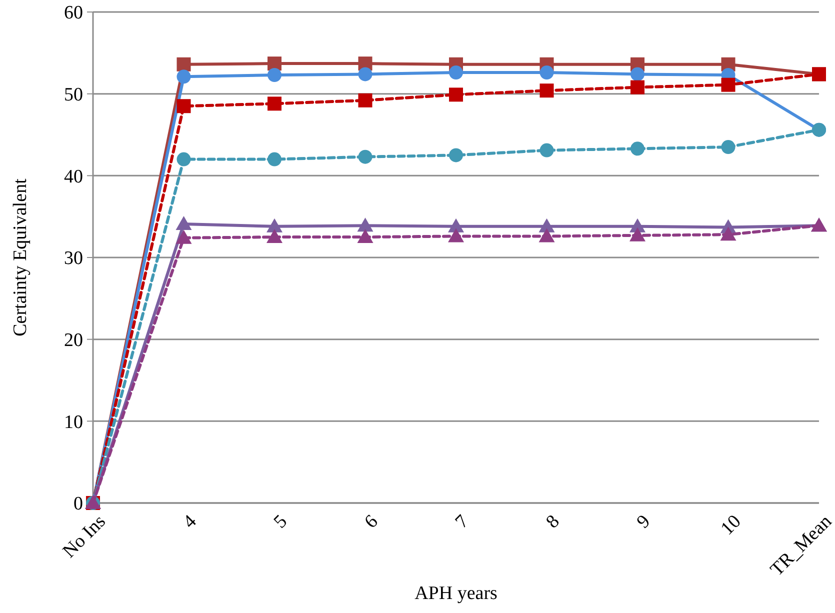 Image resolution: width=835 pixels, height=613 pixels. What do you see at coordinates (553, 522) in the screenshot?
I see `x-tick-label: 8` at bounding box center [553, 522].